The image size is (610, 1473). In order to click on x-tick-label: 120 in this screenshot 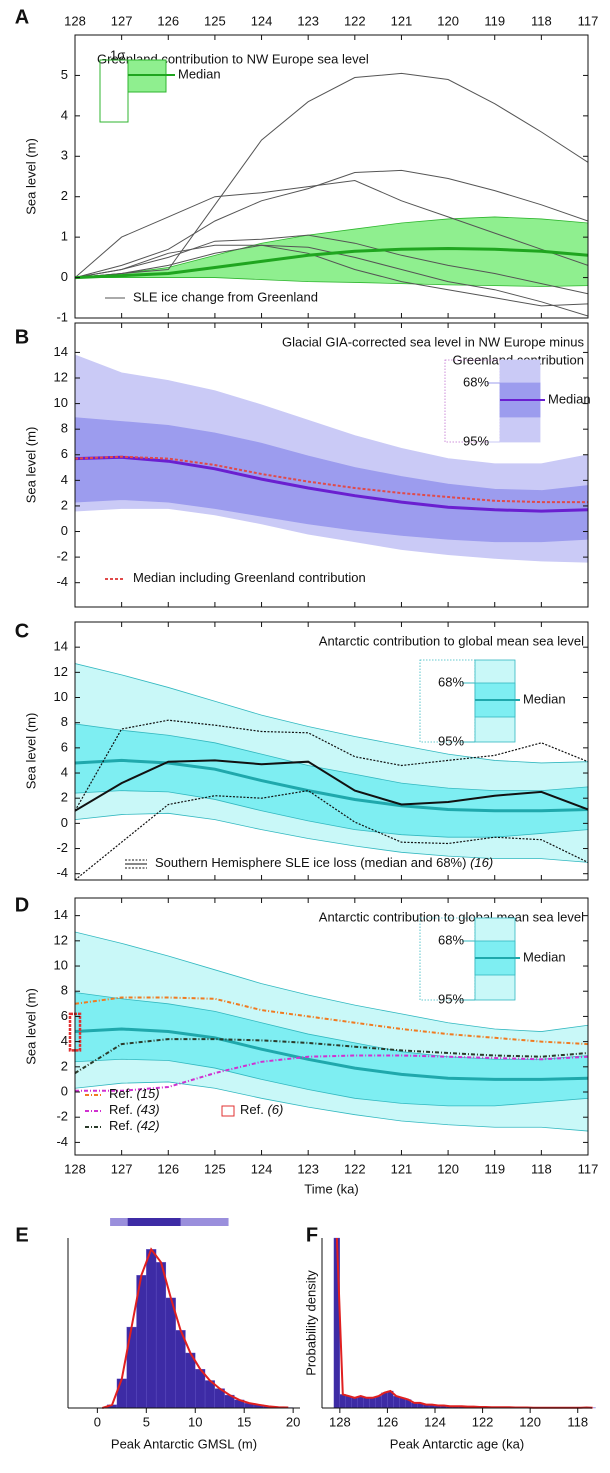, I will do `click(448, 20)`.